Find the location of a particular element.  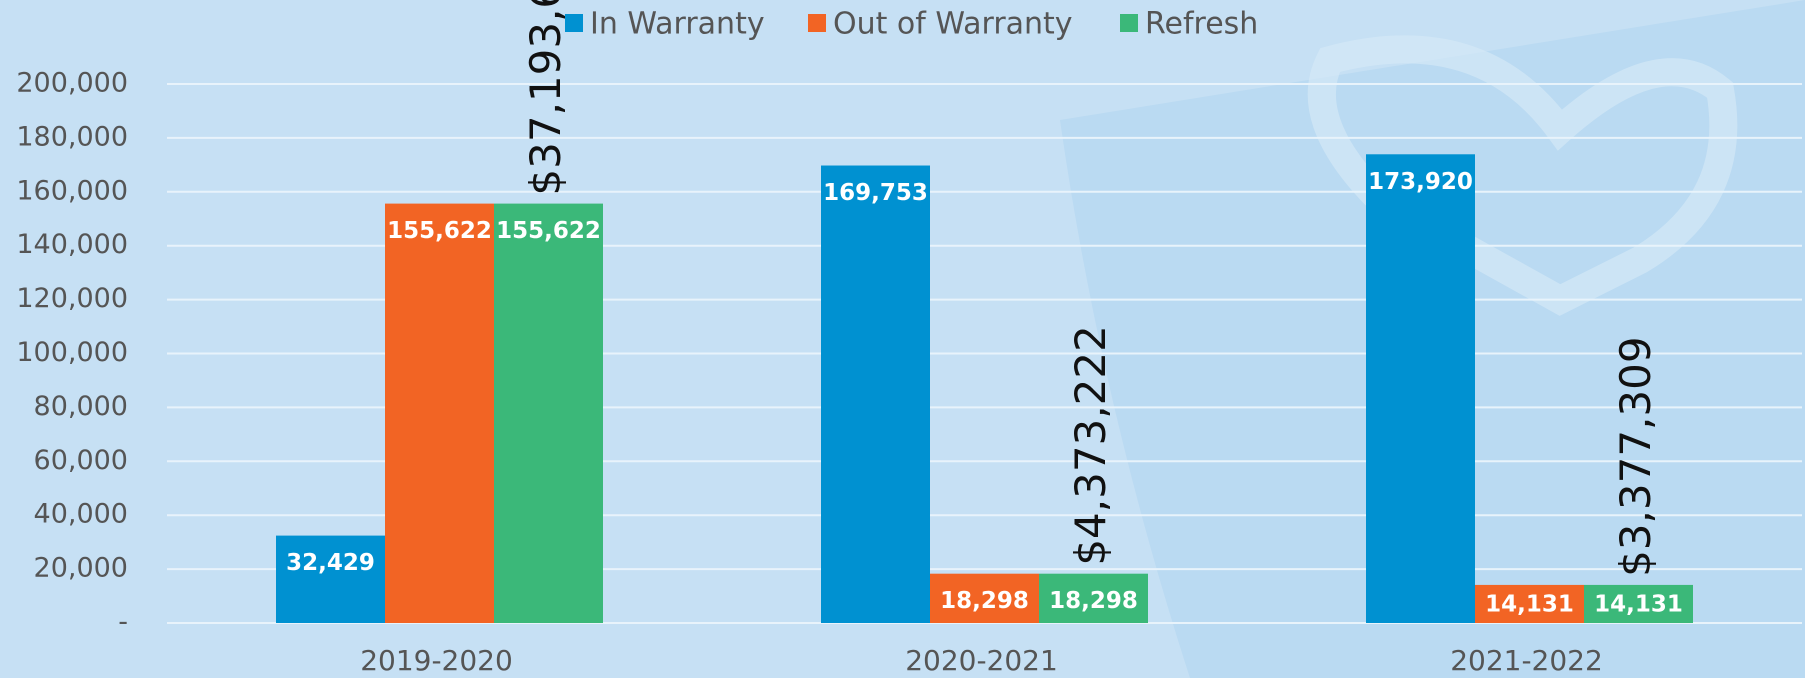

y-tick-label: 160,000 is located at coordinates (72, 190).